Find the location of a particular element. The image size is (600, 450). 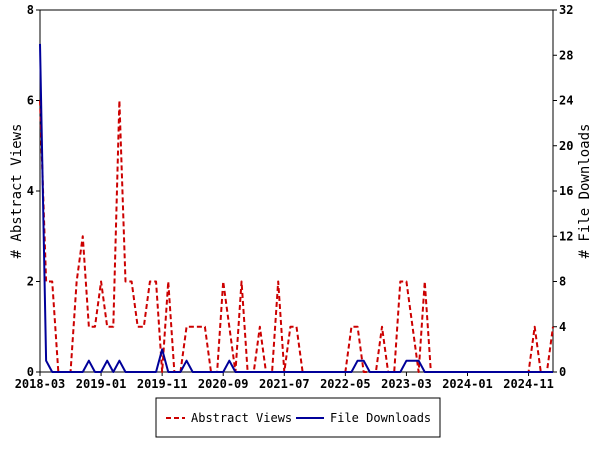

legend: Abstract Views File Downloads is located at coordinates (298, 417).